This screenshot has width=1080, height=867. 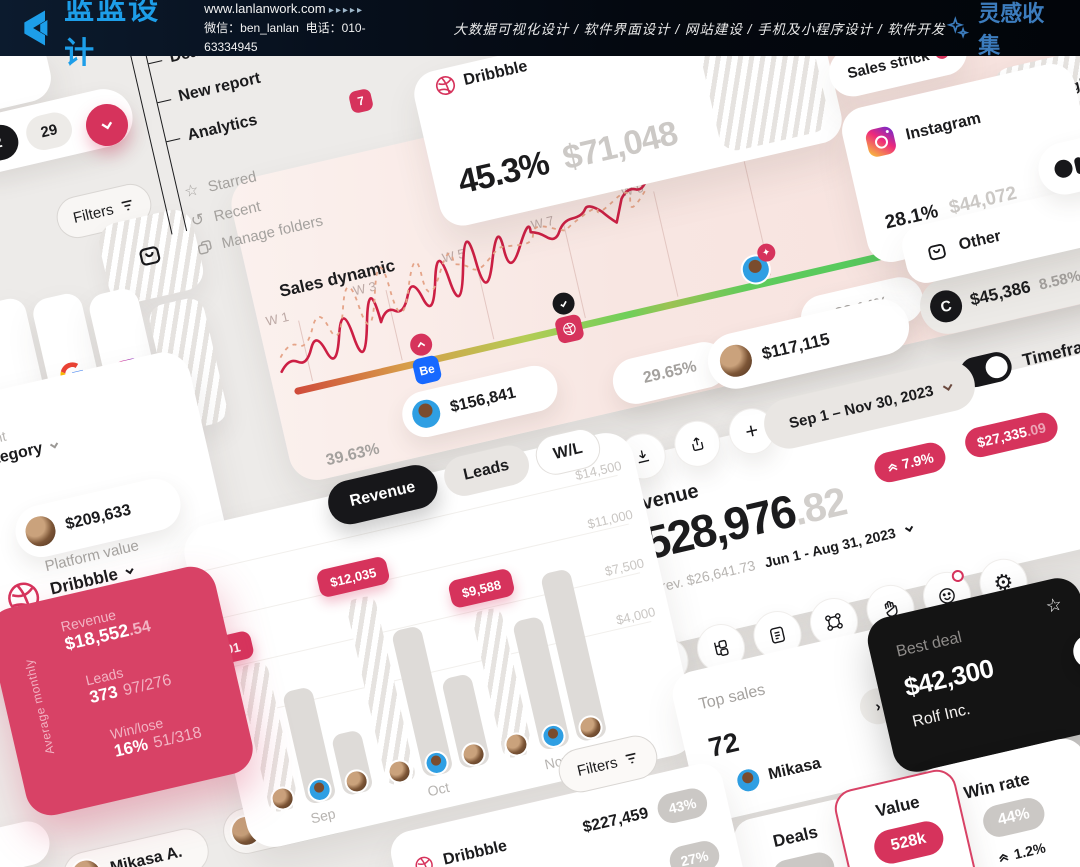 What do you see at coordinates (597, 766) in the screenshot?
I see `filters-label: Filters` at bounding box center [597, 766].